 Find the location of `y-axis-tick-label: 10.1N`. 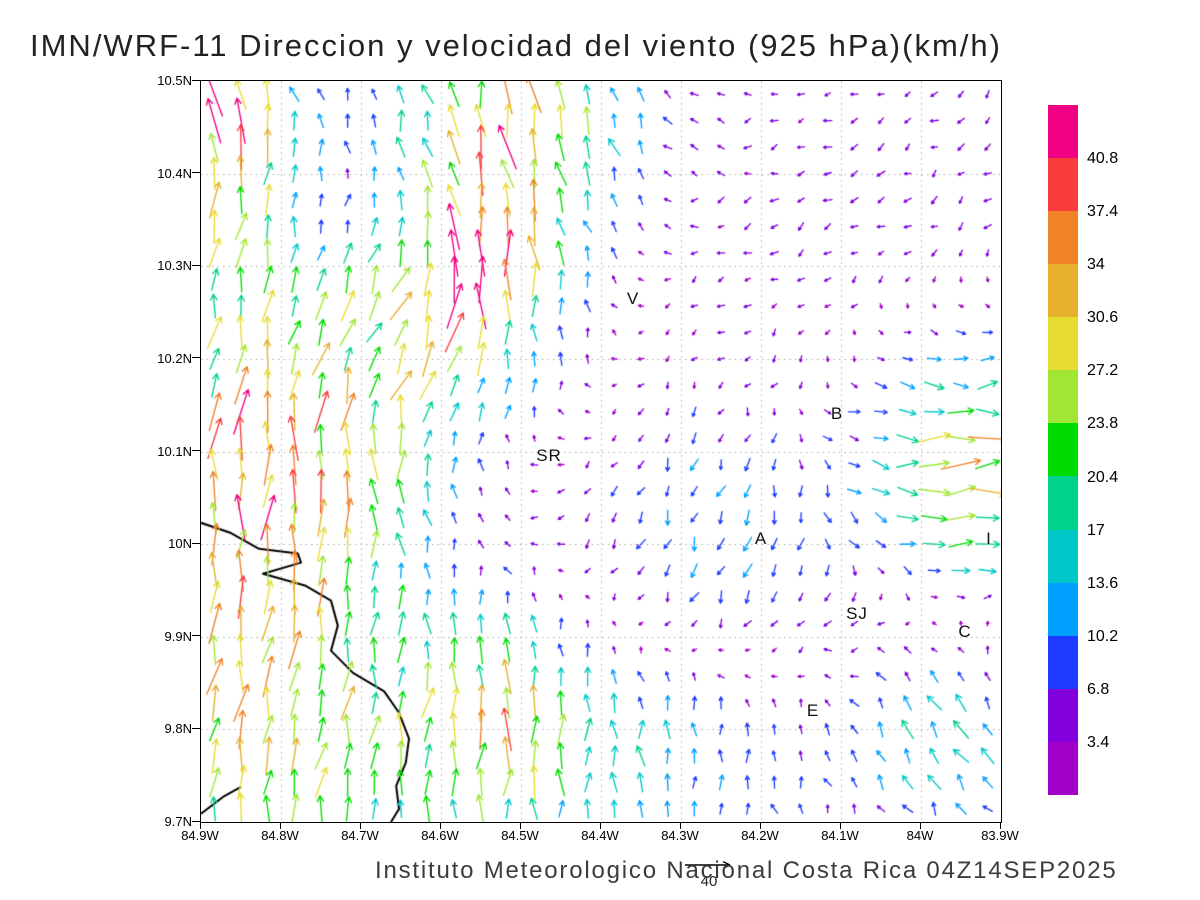

y-axis-tick-label: 10.1N is located at coordinates (174, 451).